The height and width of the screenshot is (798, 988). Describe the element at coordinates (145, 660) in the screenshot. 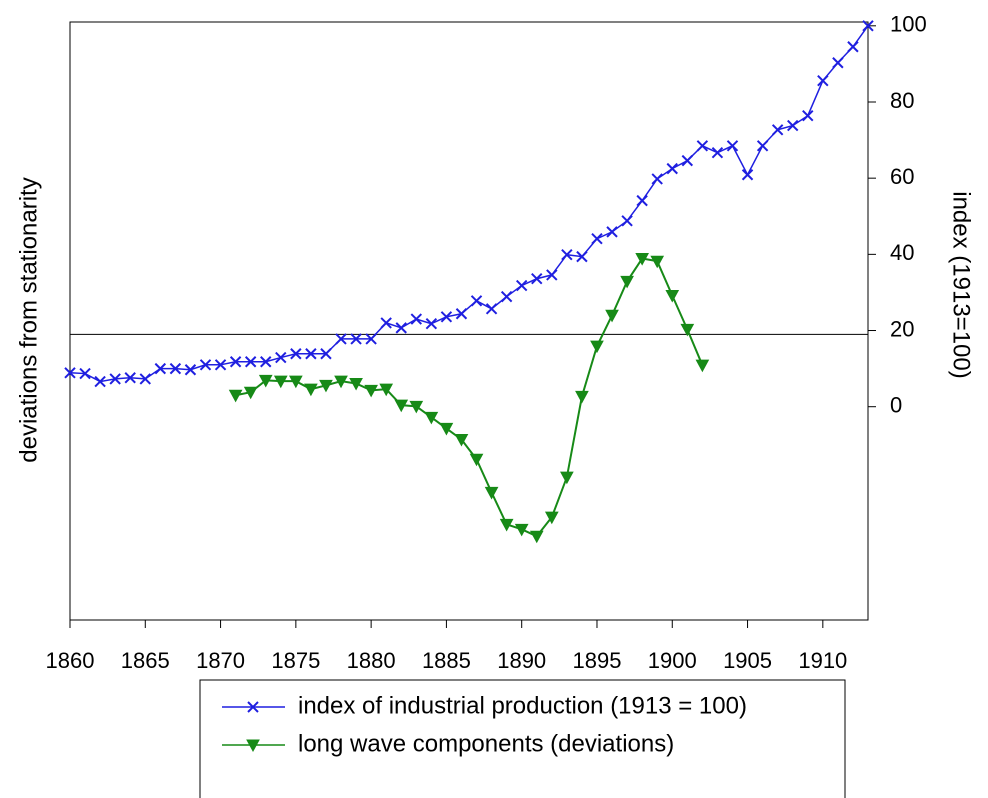

I see `x-tick-label: 1865` at that location.